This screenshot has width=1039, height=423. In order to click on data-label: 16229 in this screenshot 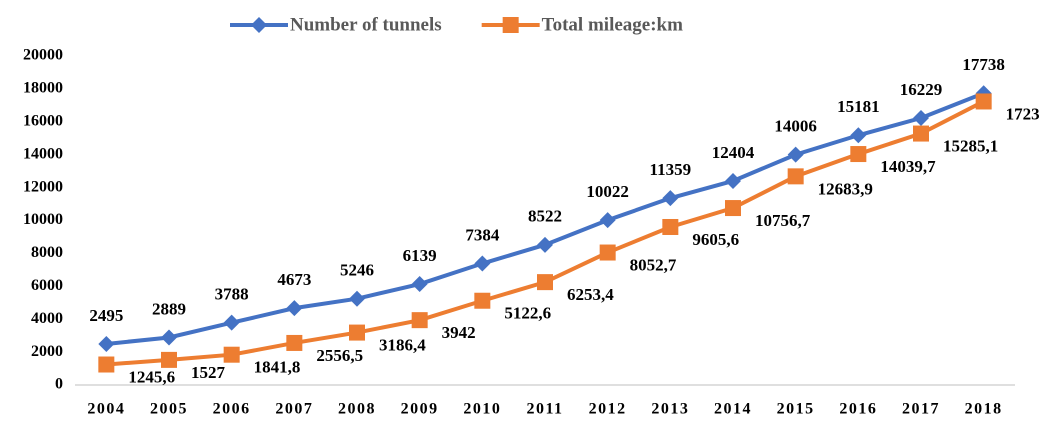, I will do `click(921, 89)`.